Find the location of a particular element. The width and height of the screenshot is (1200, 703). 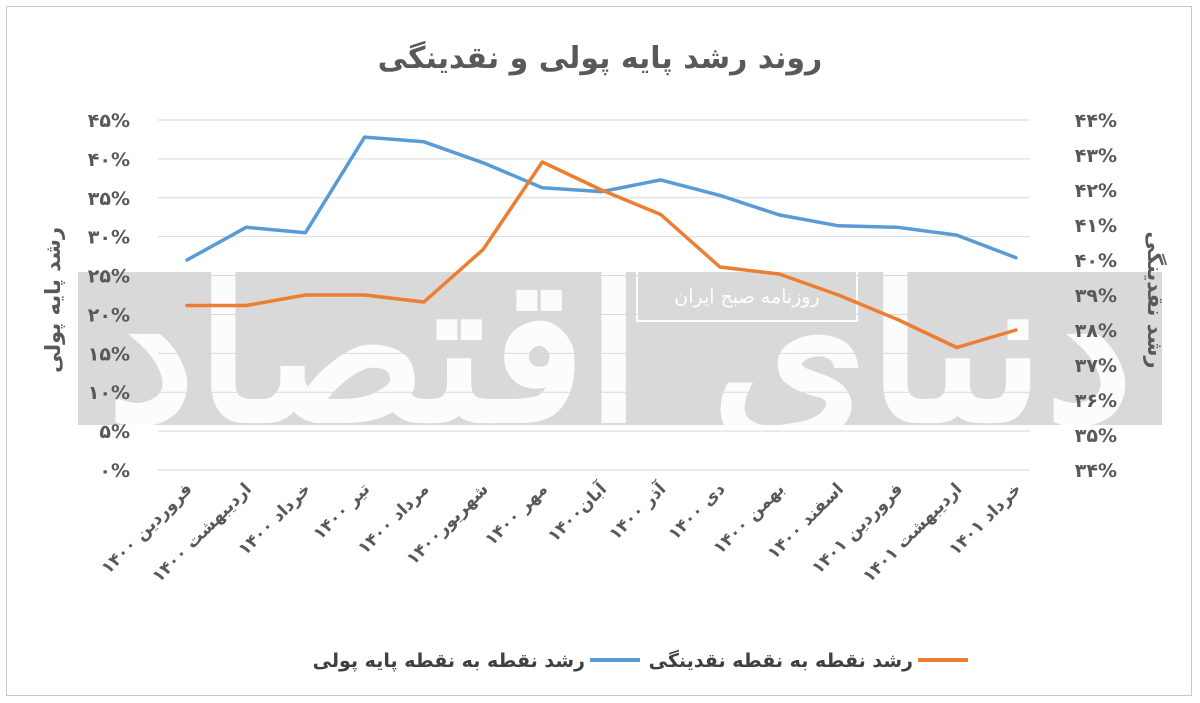

left-tick-label: ۴۵% is located at coordinates (109, 121).